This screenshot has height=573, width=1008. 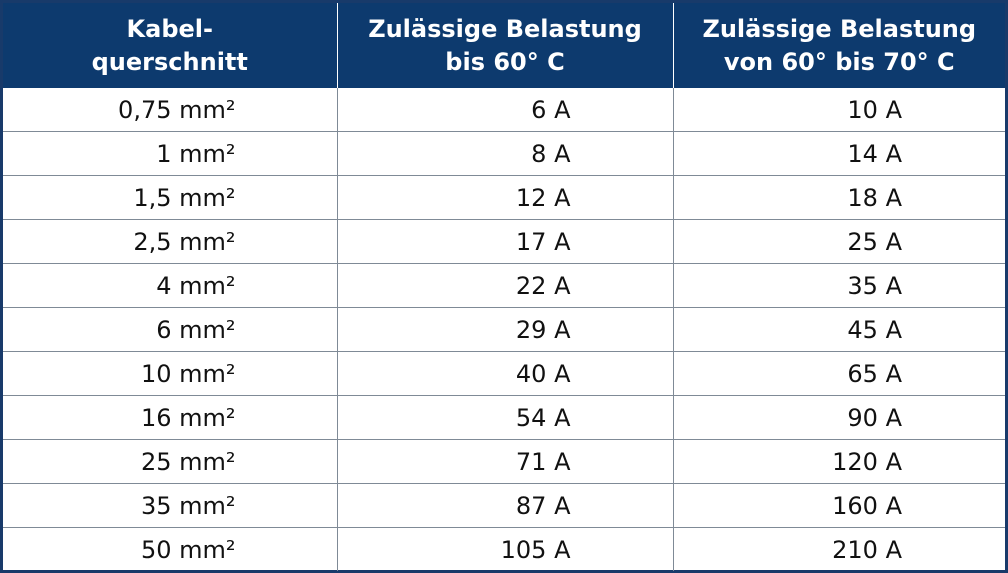 What do you see at coordinates (169, 61) in the screenshot?
I see `header-line: querschnitt` at bounding box center [169, 61].